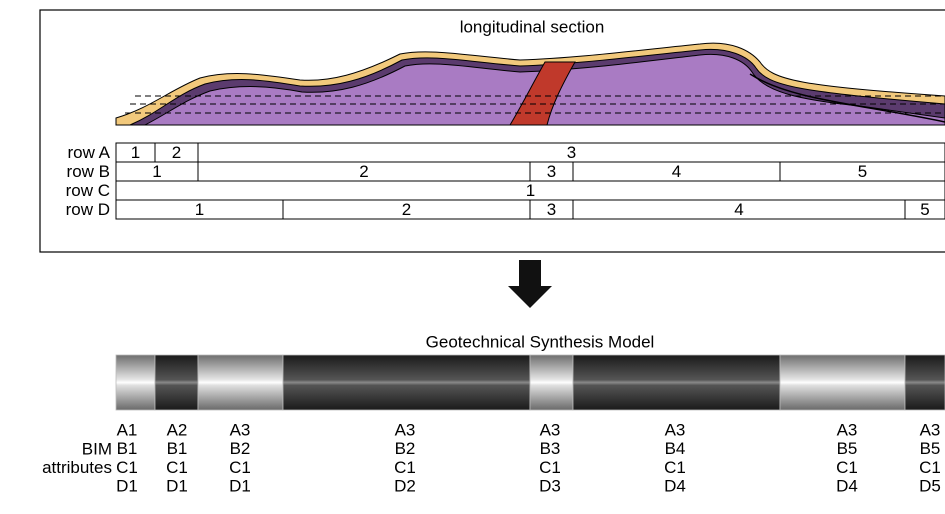 This screenshot has width=945, height=514. Describe the element at coordinates (77, 467) in the screenshot. I see `attributes-label: attributes` at that location.